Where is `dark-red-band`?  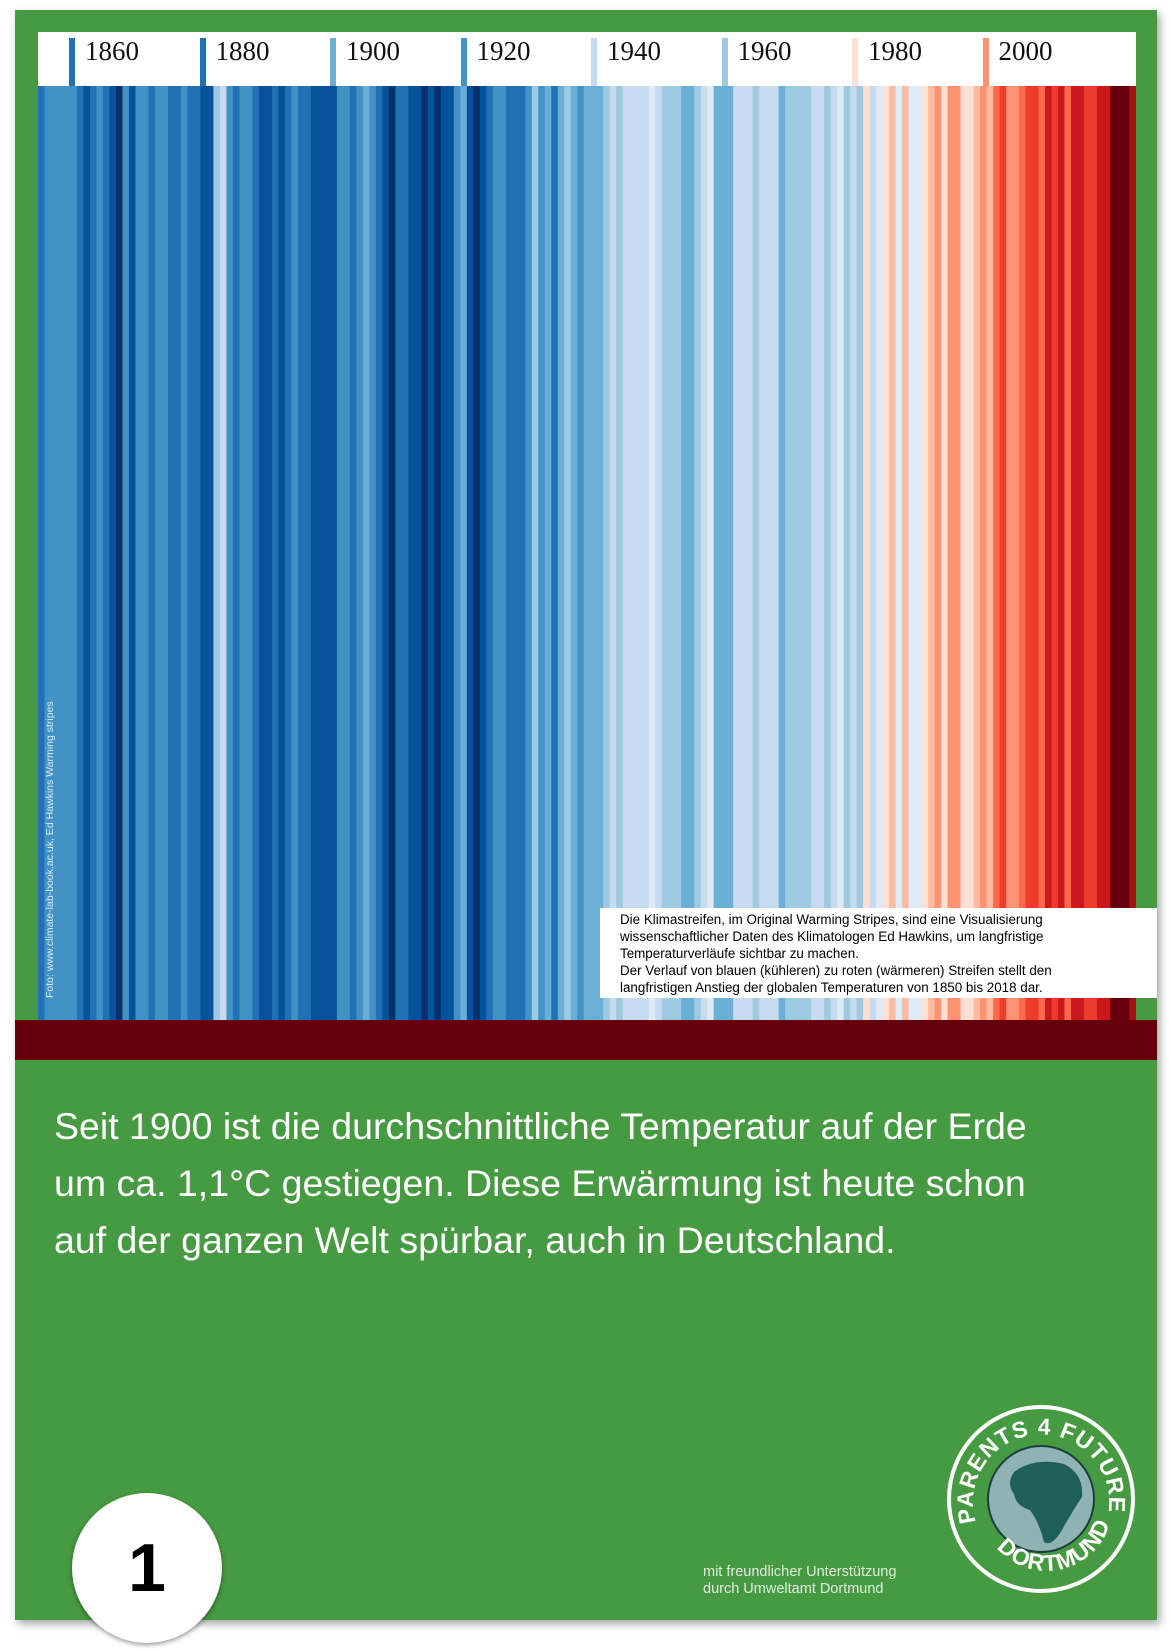
dark-red-band is located at coordinates (586, 1040).